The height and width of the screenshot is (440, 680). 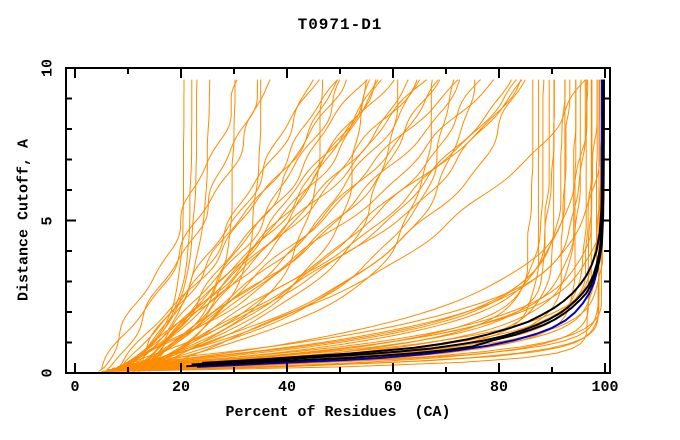 What do you see at coordinates (48, 68) in the screenshot?
I see `y-tick-label-10: 10` at bounding box center [48, 68].